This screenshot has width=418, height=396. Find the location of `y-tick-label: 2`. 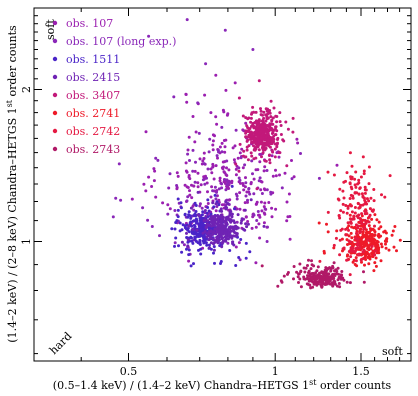

y-tick-label: 2 is located at coordinates (26, 89).